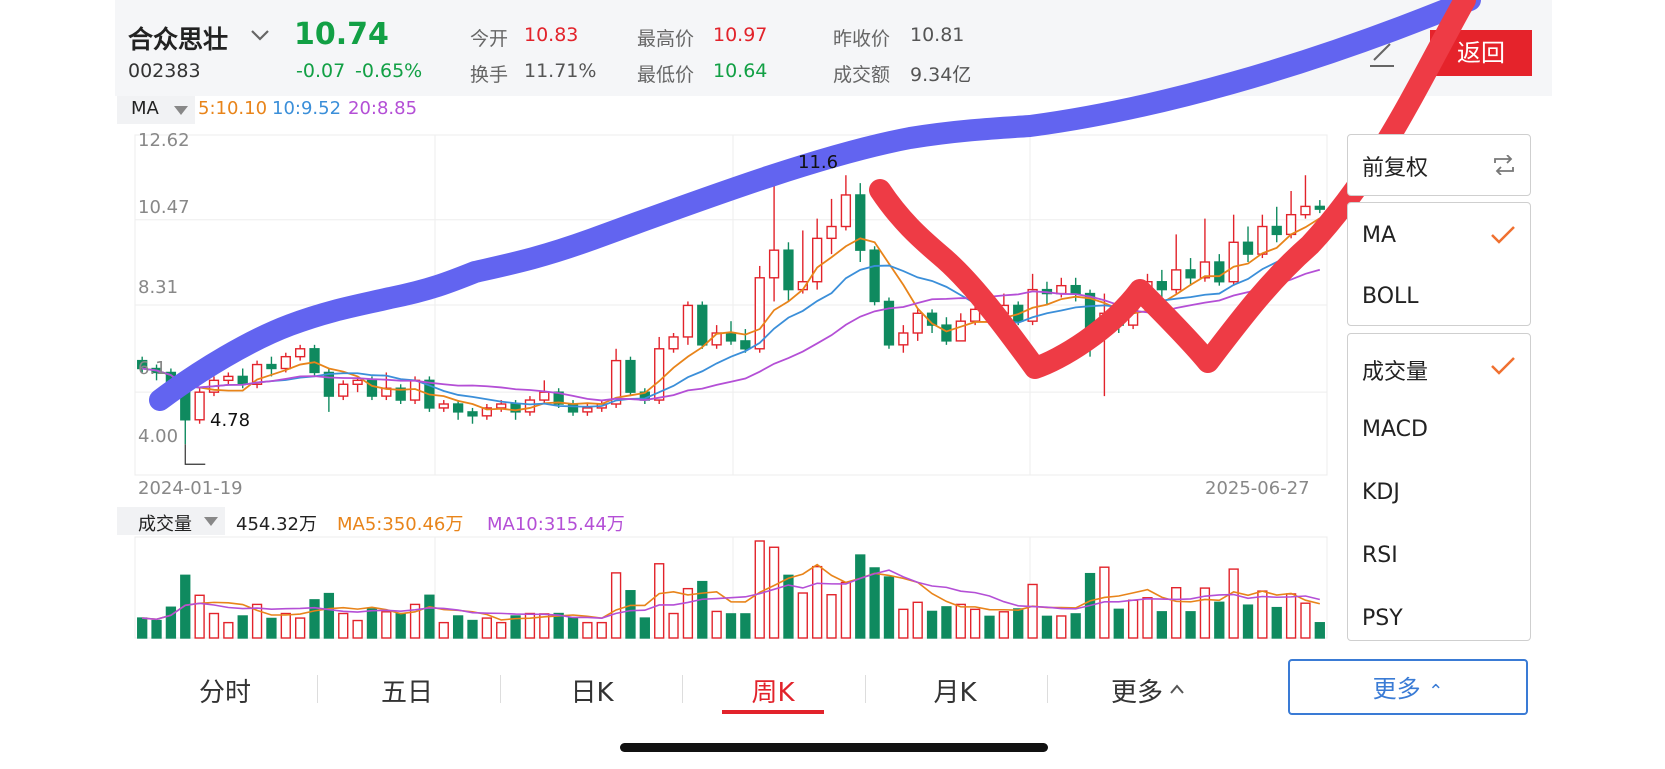 Image resolution: width=1665 pixels, height=769 pixels. Describe the element at coordinates (389, 71) in the screenshot. I see `price-change-pct: -0.65%` at that location.